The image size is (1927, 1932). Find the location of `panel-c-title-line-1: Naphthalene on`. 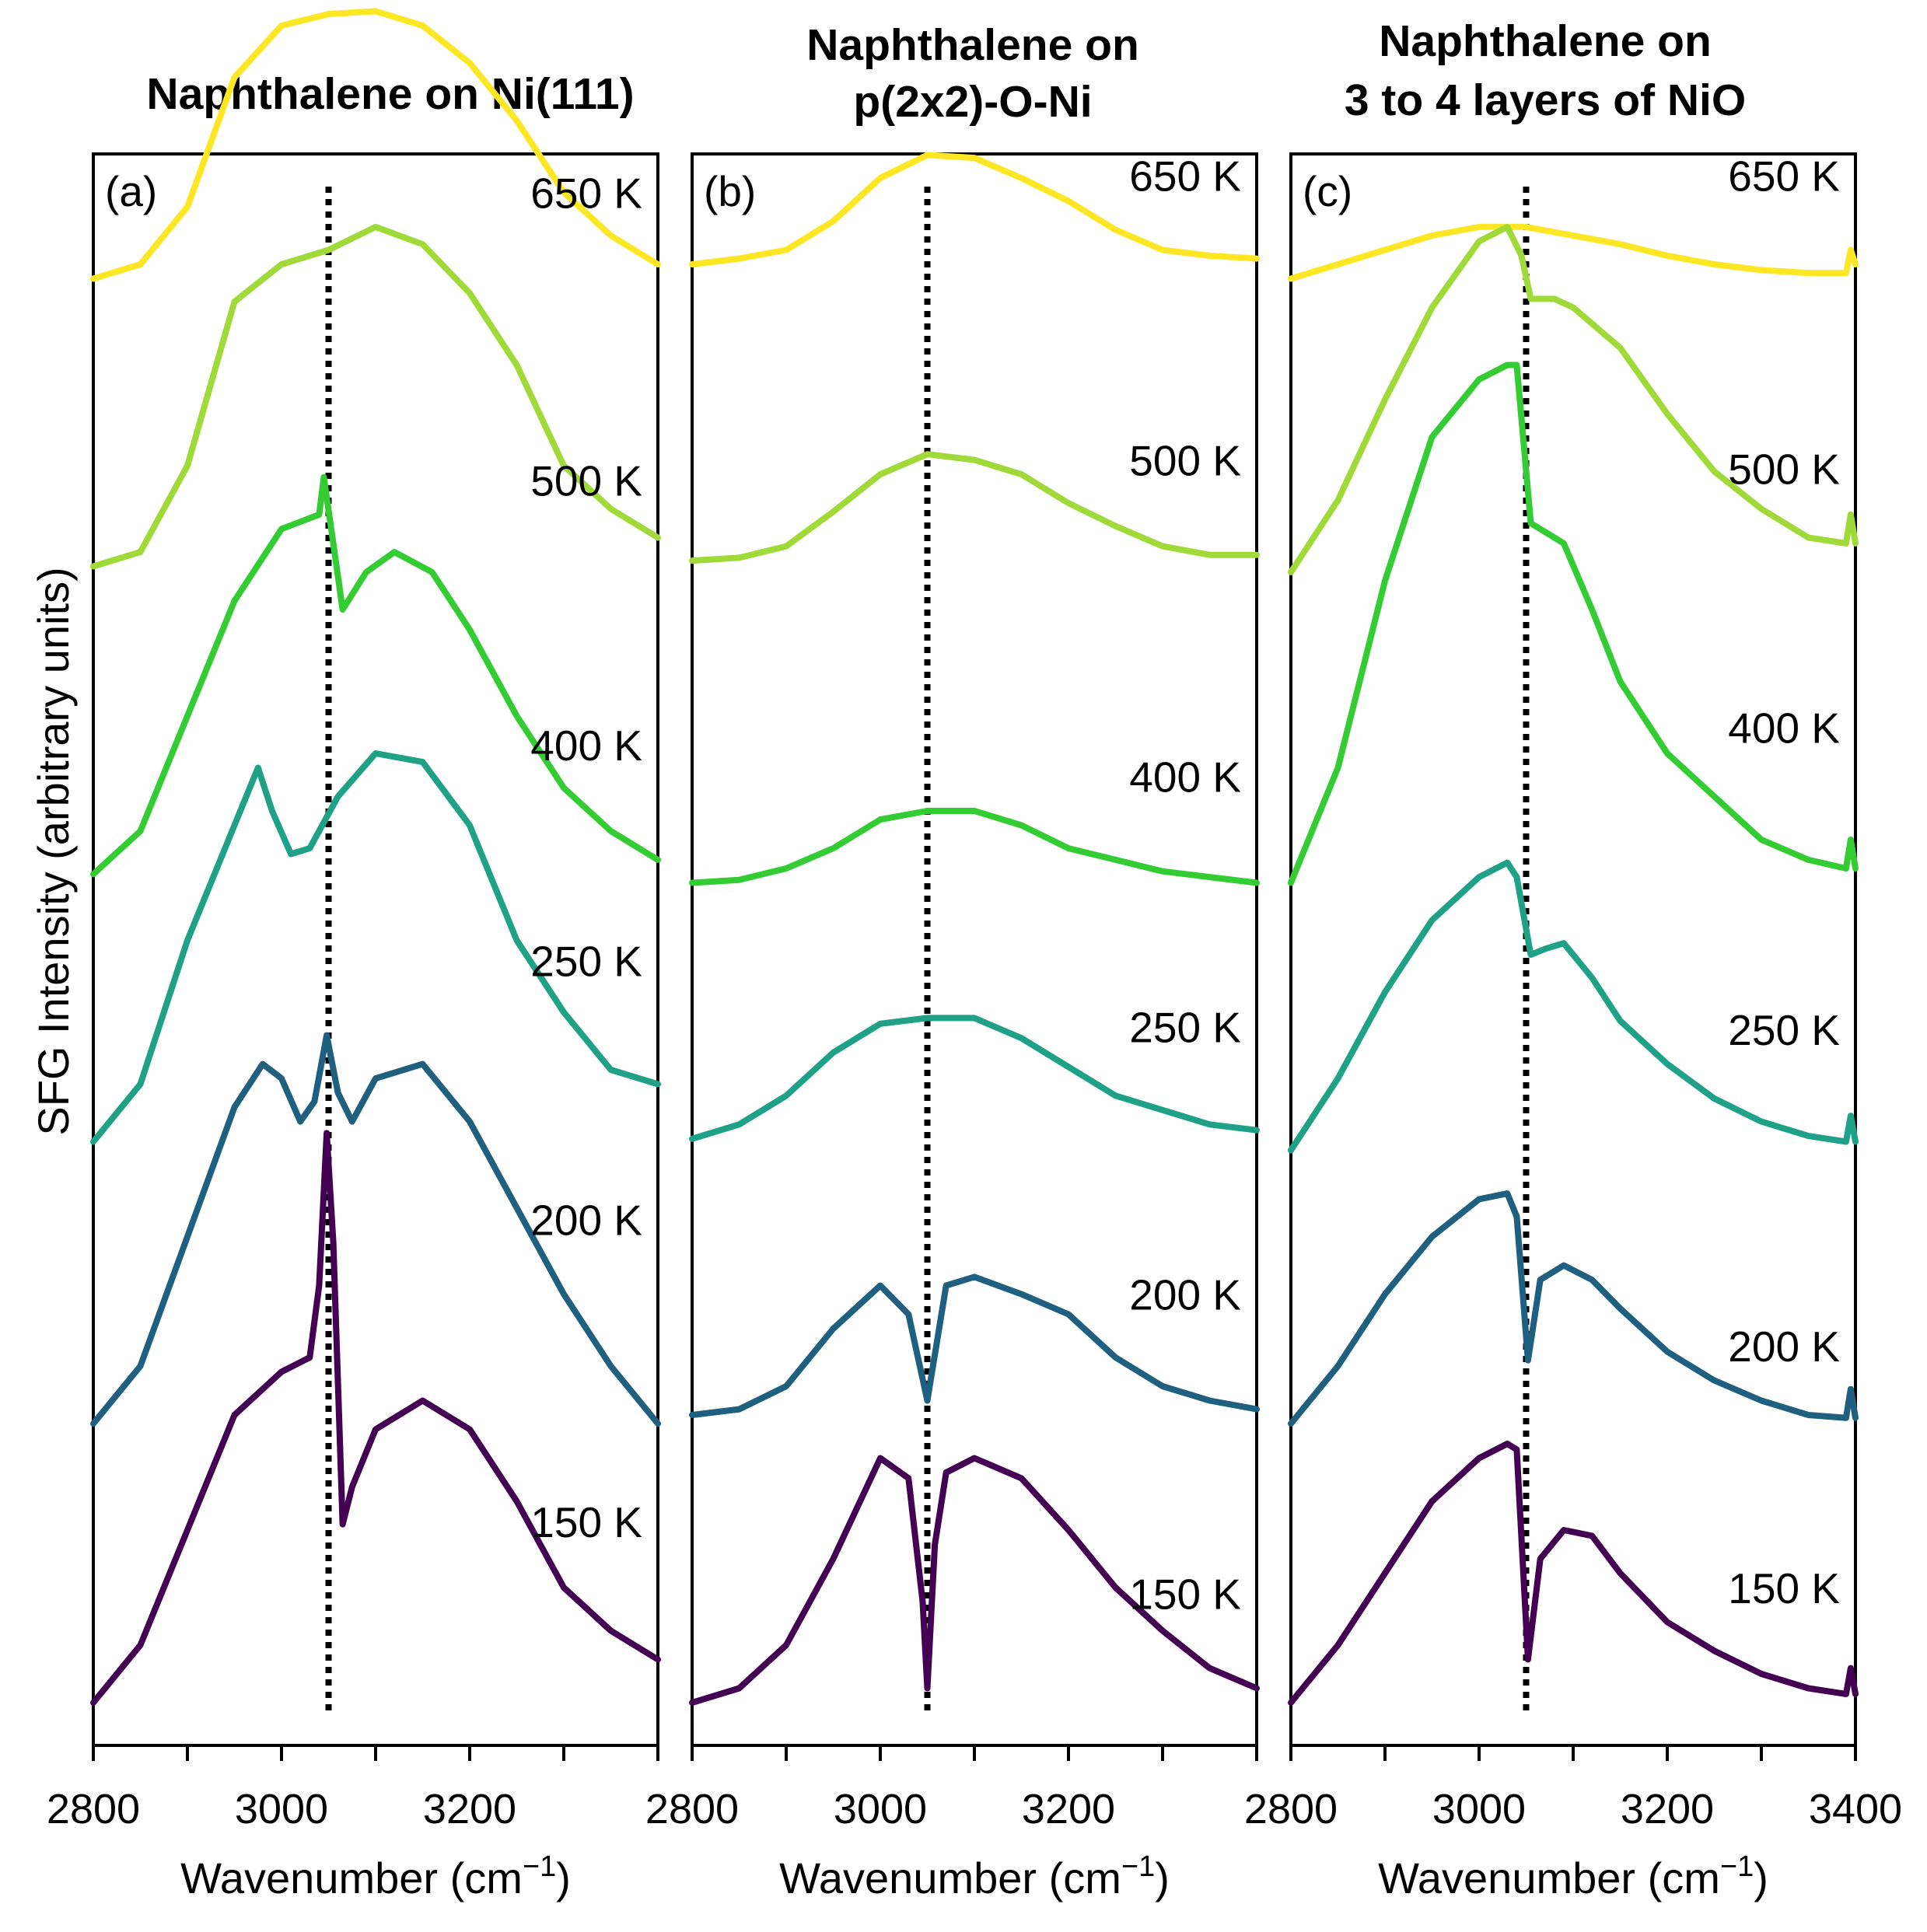

panel-c-title-line-1: Naphthalene on is located at coordinates (1545, 41).